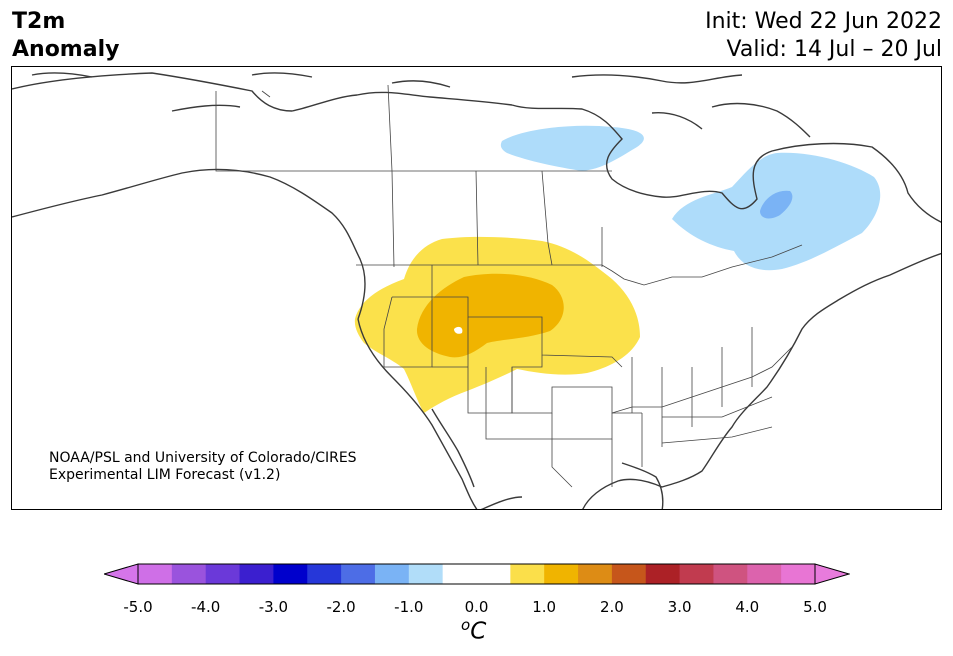  What do you see at coordinates (679, 607) in the screenshot?
I see `colorbar-tick-label: 3.0` at bounding box center [679, 607].